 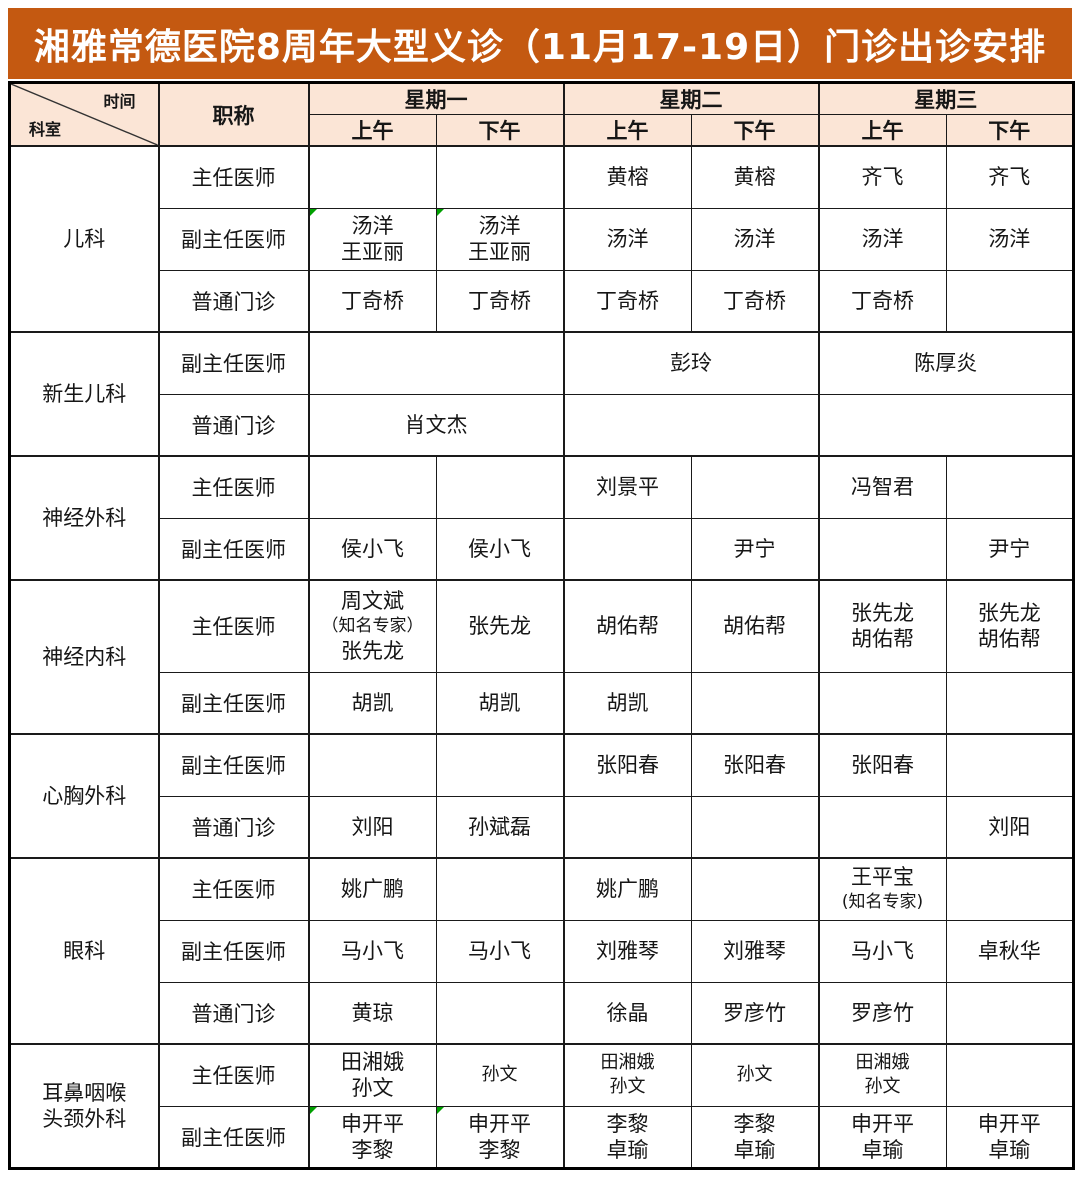 I want to click on schedule-cell: 李黎 卓瑜, so click(x=627, y=1137).